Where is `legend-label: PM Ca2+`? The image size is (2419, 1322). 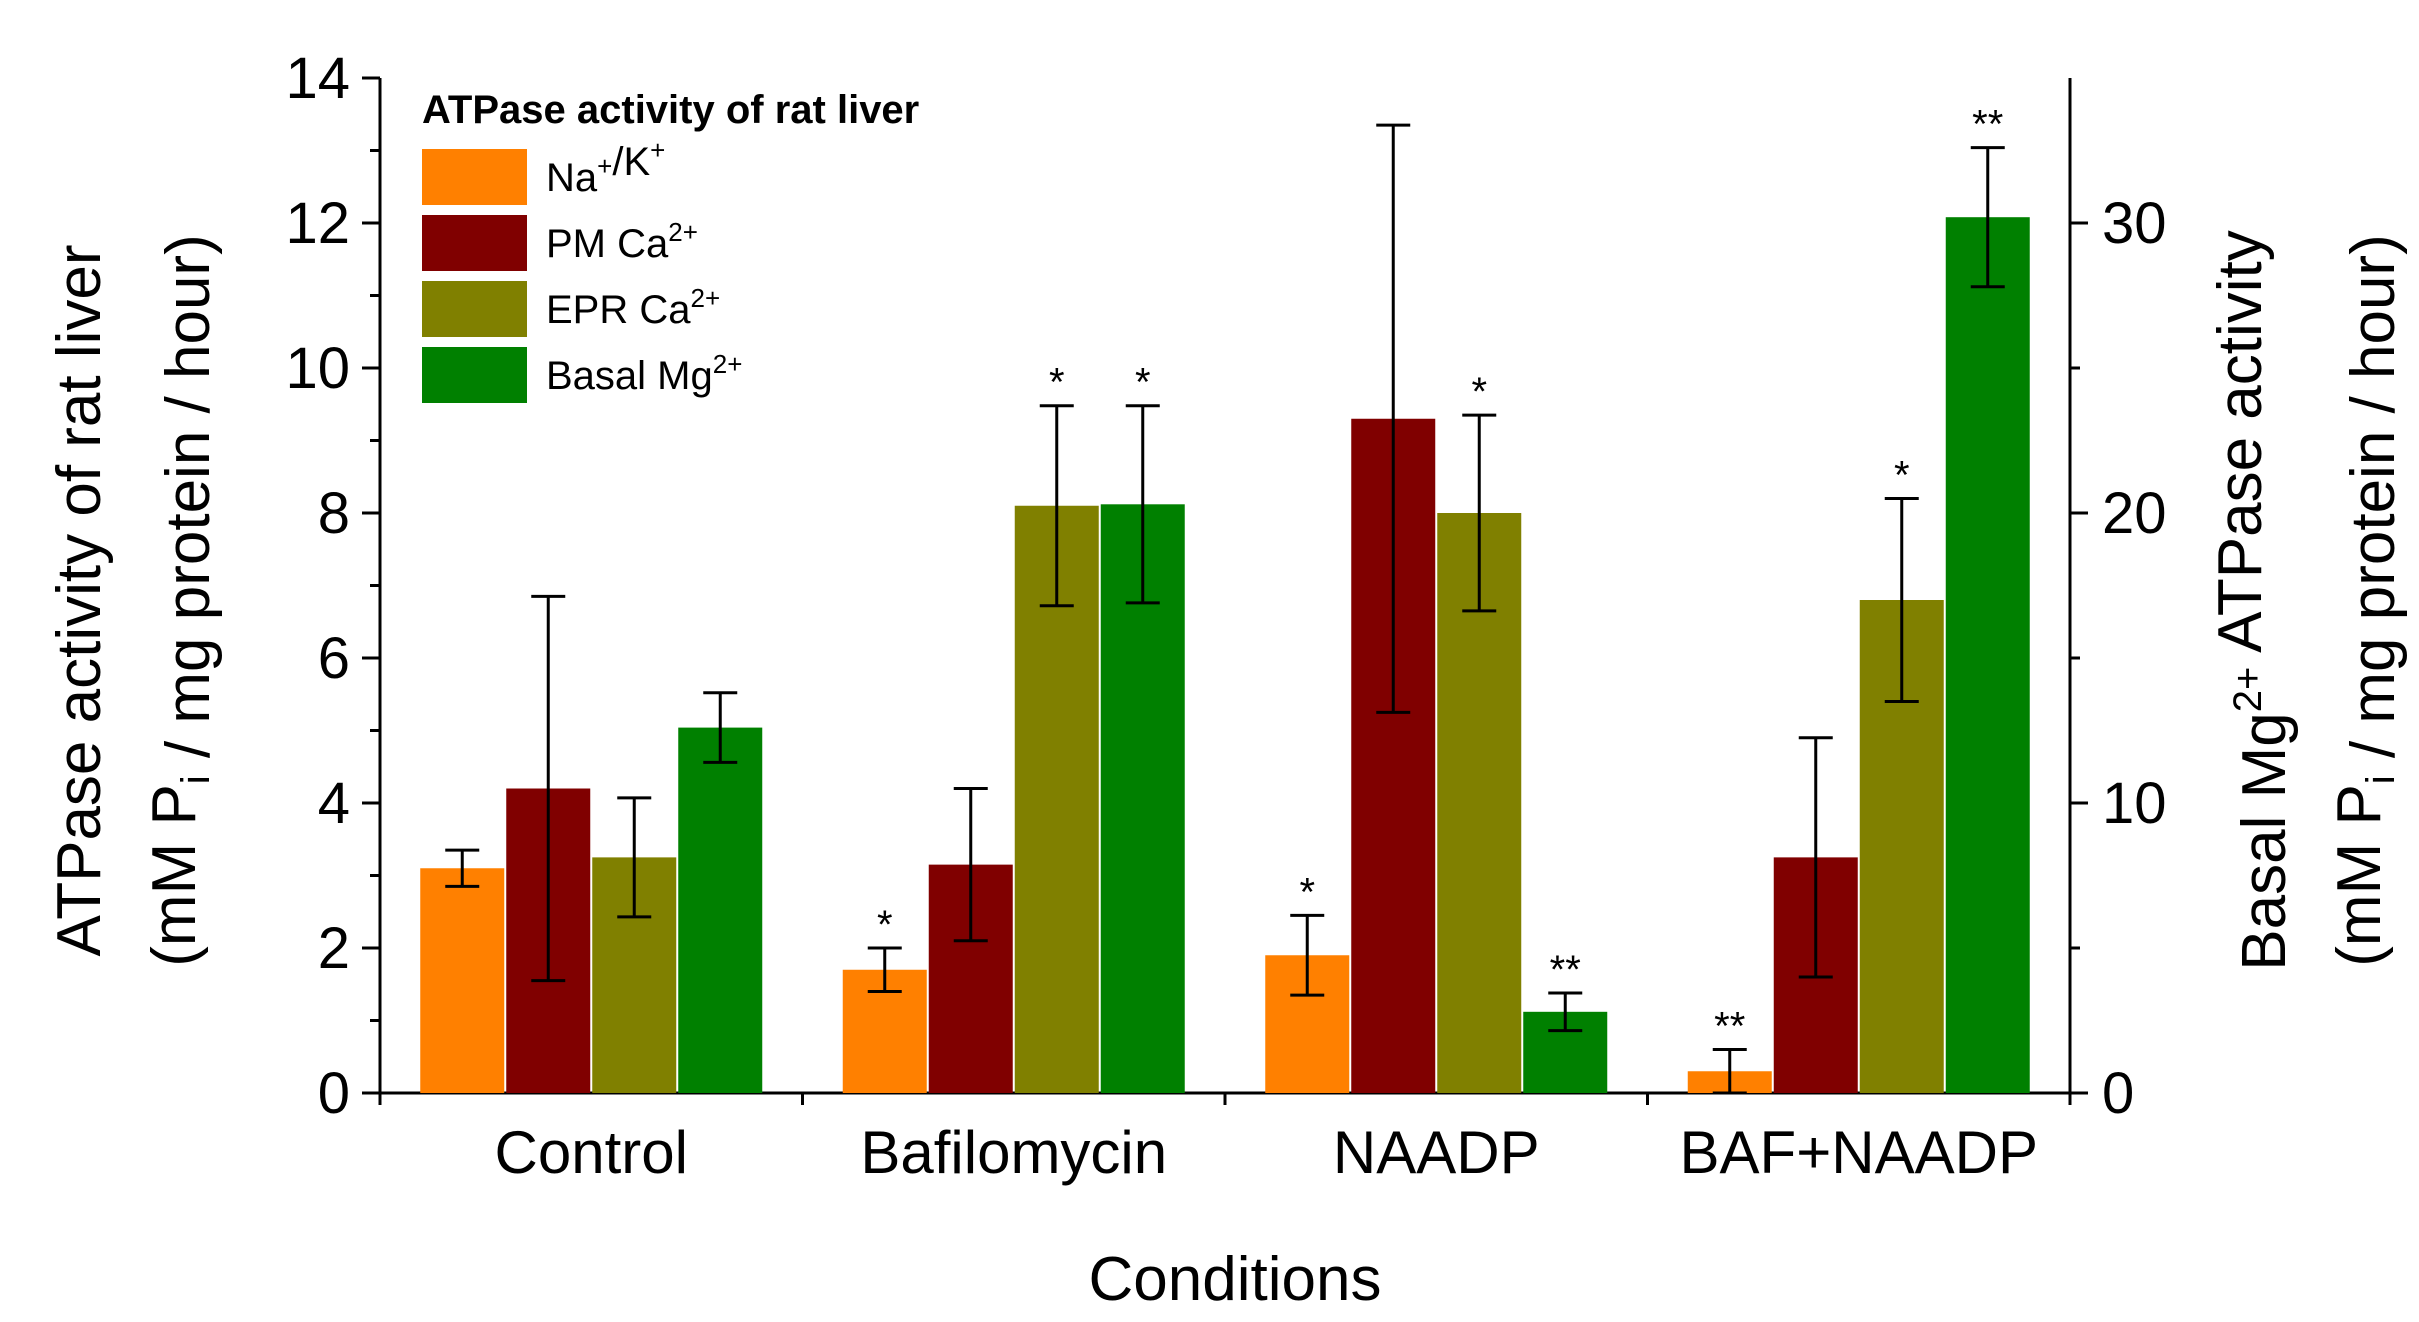
legend-label: PM Ca2+ is located at coordinates (622, 241).